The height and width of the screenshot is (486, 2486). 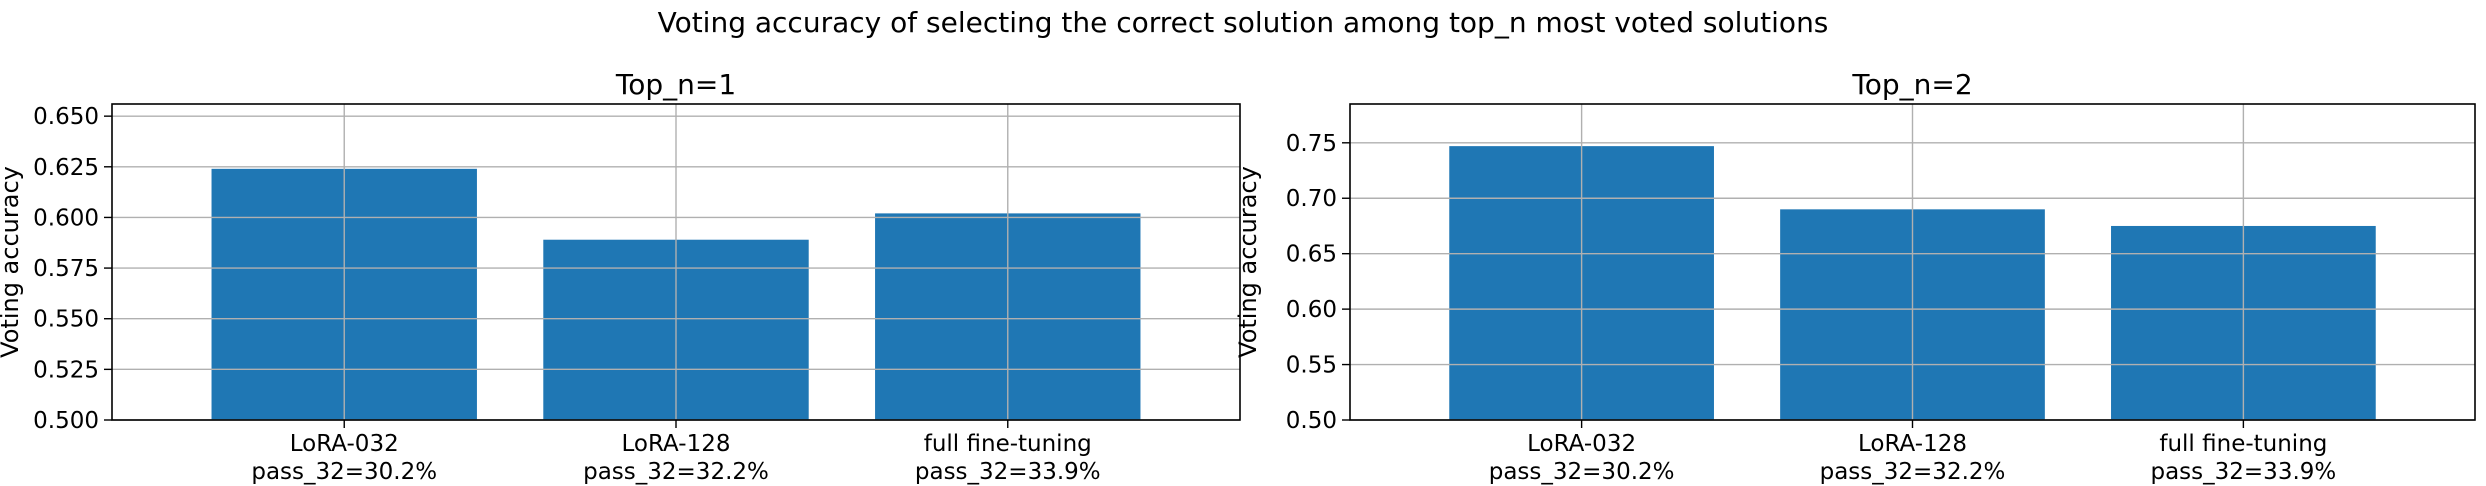 I want to click on y-tick-label-1: 0.500, so click(x=66, y=421).